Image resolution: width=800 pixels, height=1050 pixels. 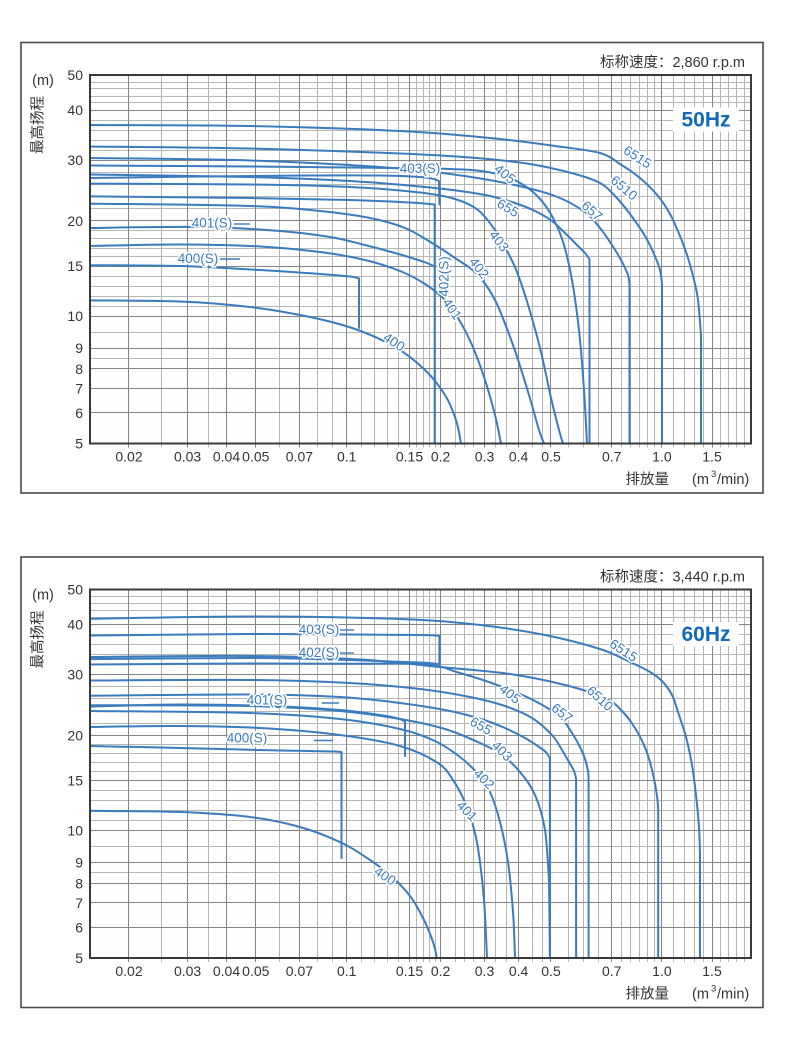 I want to click on svg-text: 60Hz, so click(x=705, y=634).